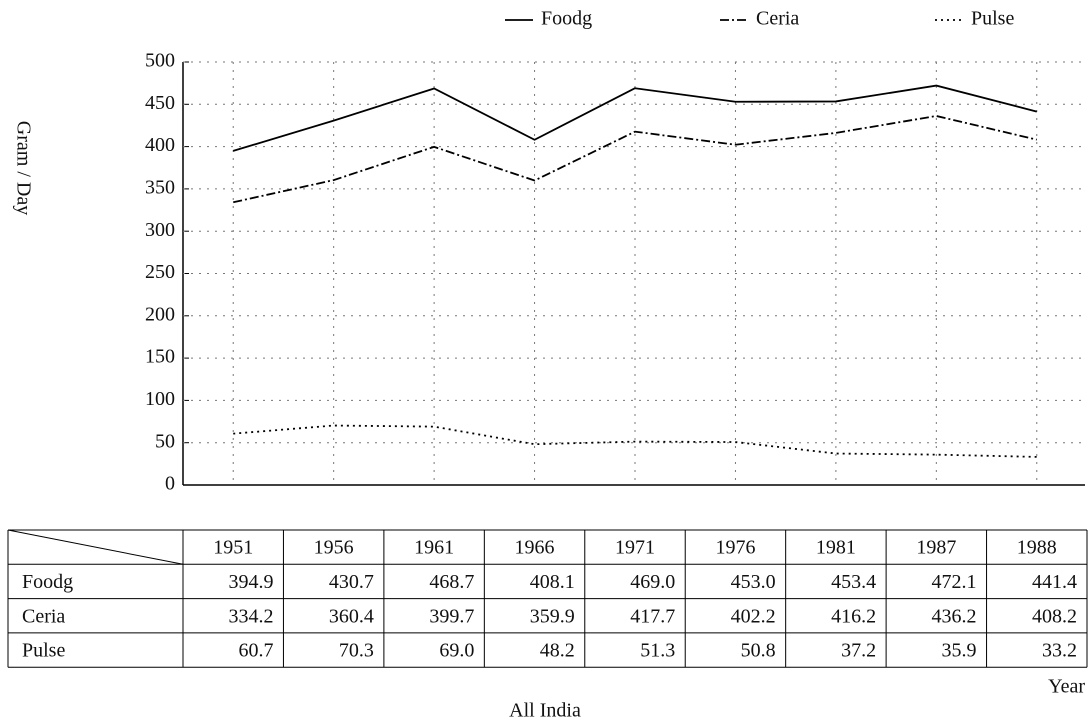 The image size is (1088, 726). Describe the element at coordinates (43, 616) in the screenshot. I see `table-row-label: Ceria` at that location.